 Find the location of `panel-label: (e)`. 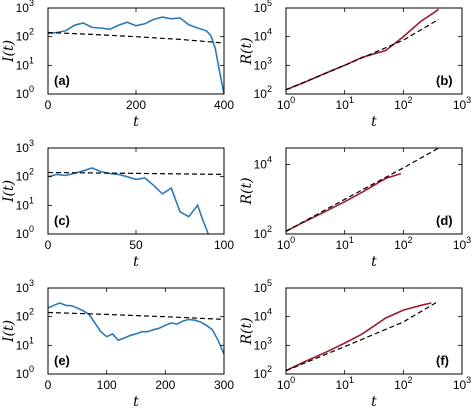

panel-label: (e) is located at coordinates (62, 360).